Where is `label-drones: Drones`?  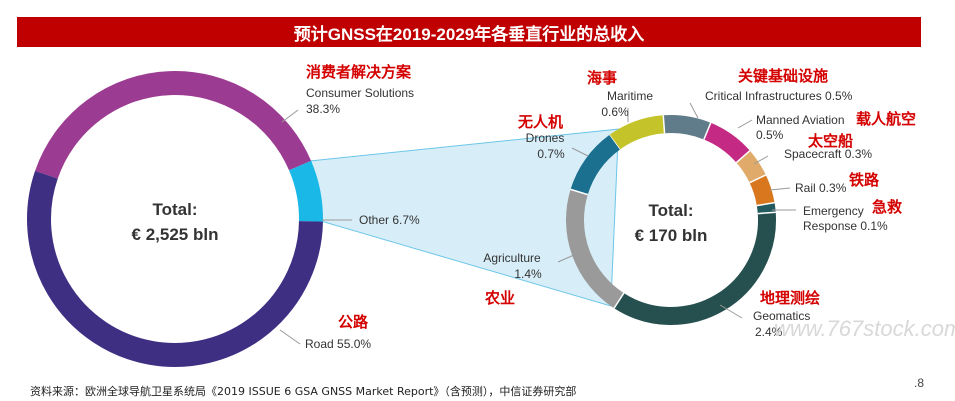
label-drones: Drones is located at coordinates (545, 138).